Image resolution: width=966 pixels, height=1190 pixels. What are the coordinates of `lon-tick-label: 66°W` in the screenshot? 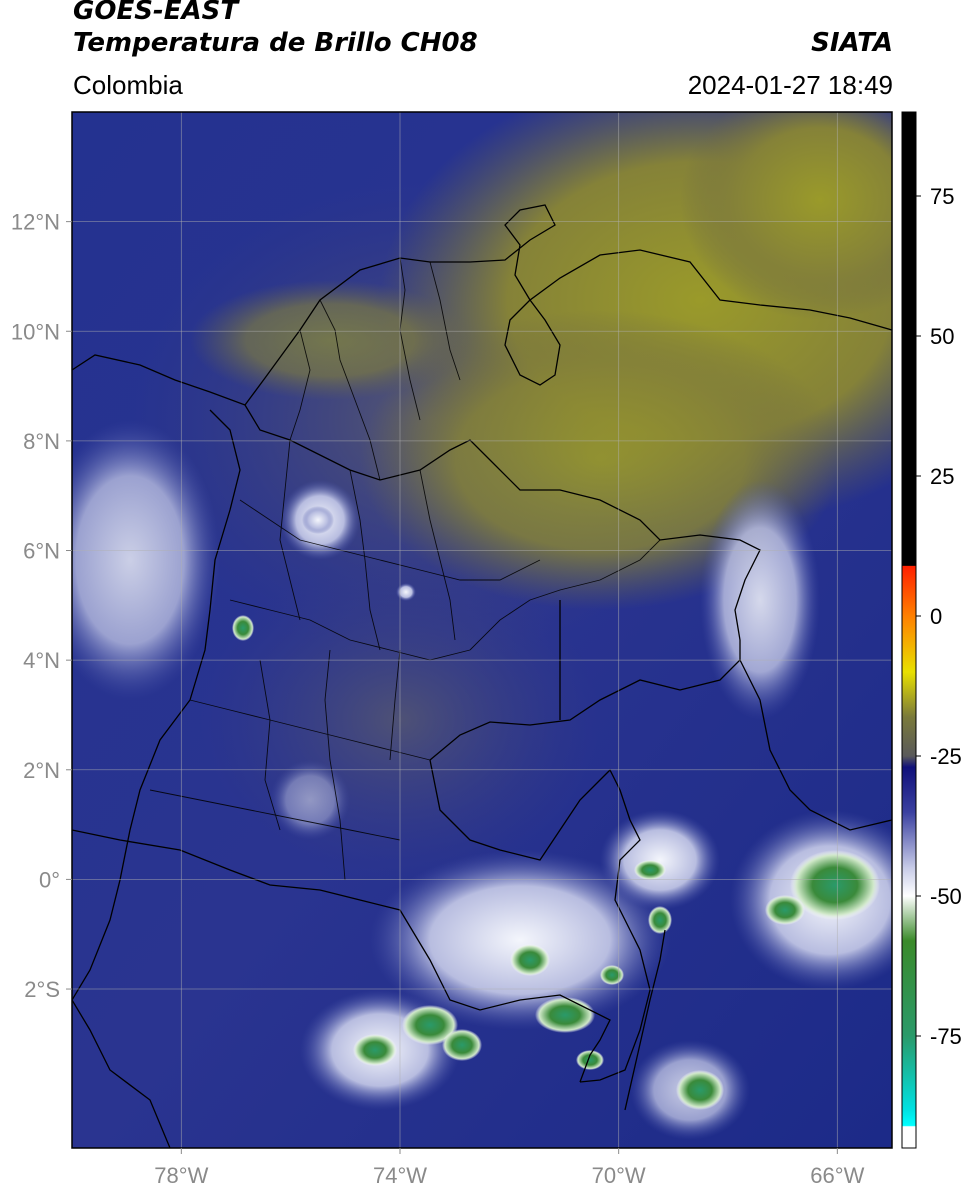 It's located at (837, 1175).